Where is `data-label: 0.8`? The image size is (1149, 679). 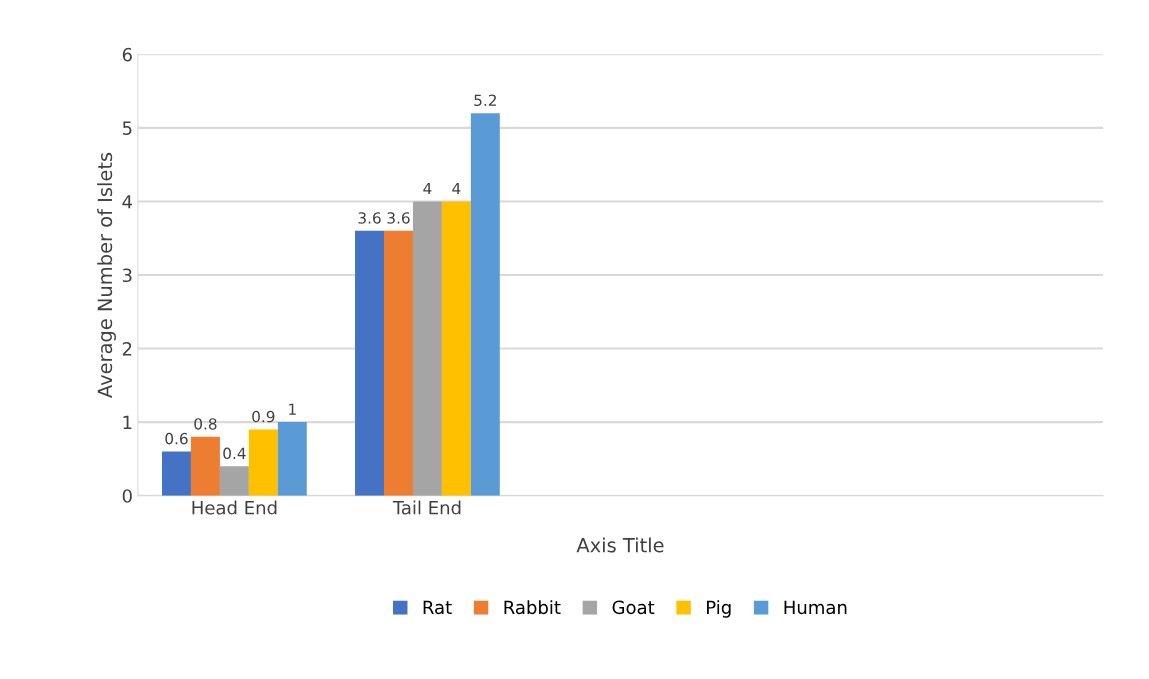
data-label: 0.8 is located at coordinates (205, 424).